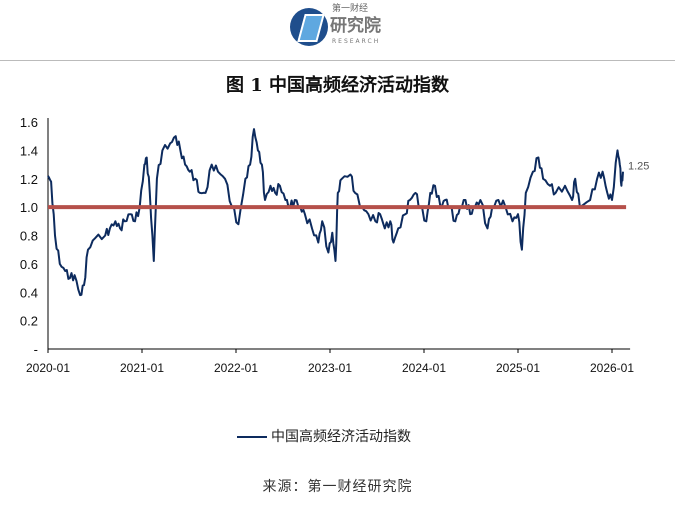 The width and height of the screenshot is (675, 507). Describe the element at coordinates (29, 264) in the screenshot. I see `y-tick-label: 0.6` at that location.